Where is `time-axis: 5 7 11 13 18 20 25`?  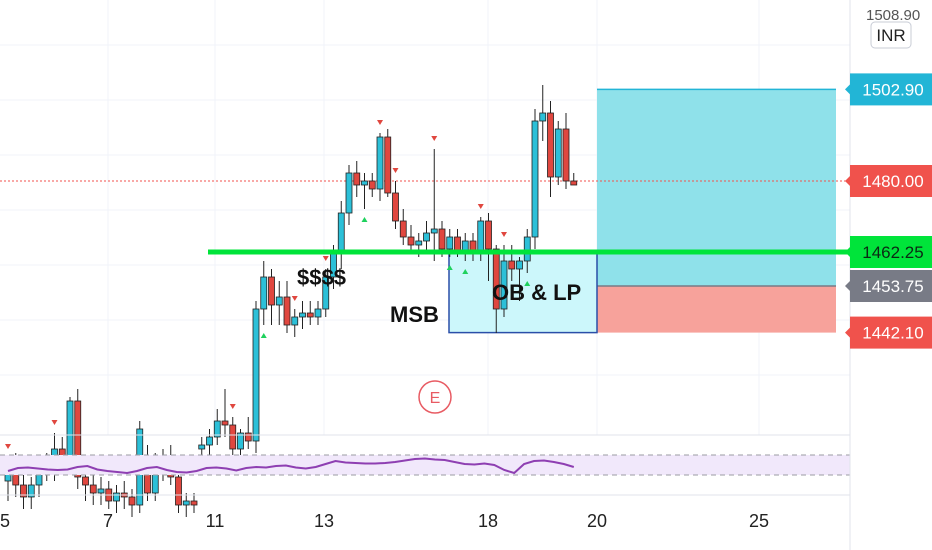 time-axis: 5 7 11 13 18 20 25 is located at coordinates (425, 512).